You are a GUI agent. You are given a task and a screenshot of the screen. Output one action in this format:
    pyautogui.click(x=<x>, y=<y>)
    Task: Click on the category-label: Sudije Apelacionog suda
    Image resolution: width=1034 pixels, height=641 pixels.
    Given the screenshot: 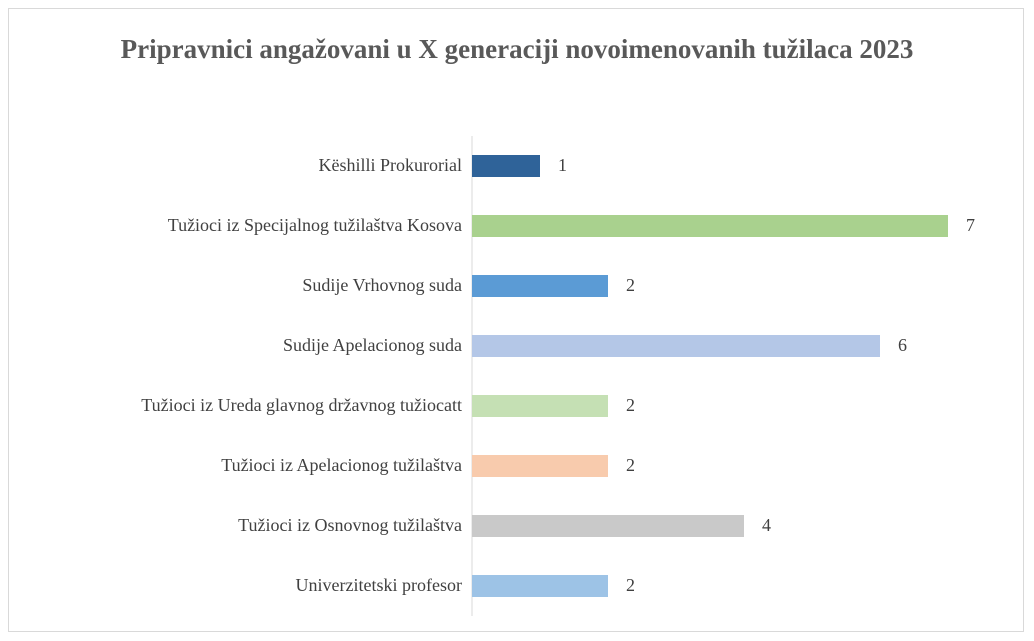 What is the action you would take?
    pyautogui.click(x=372, y=345)
    